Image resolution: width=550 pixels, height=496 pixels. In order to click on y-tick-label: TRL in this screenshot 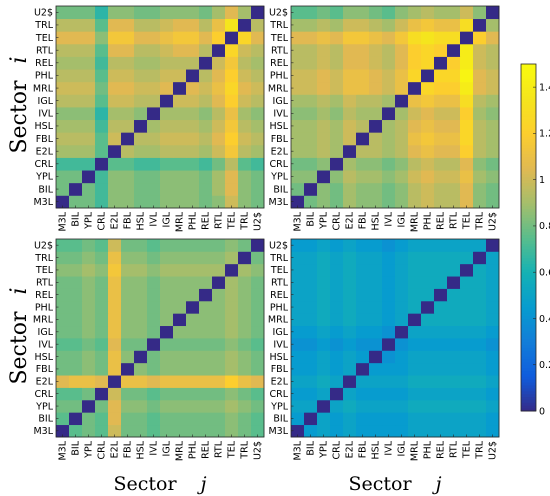, I will do `click(43, 25)`.